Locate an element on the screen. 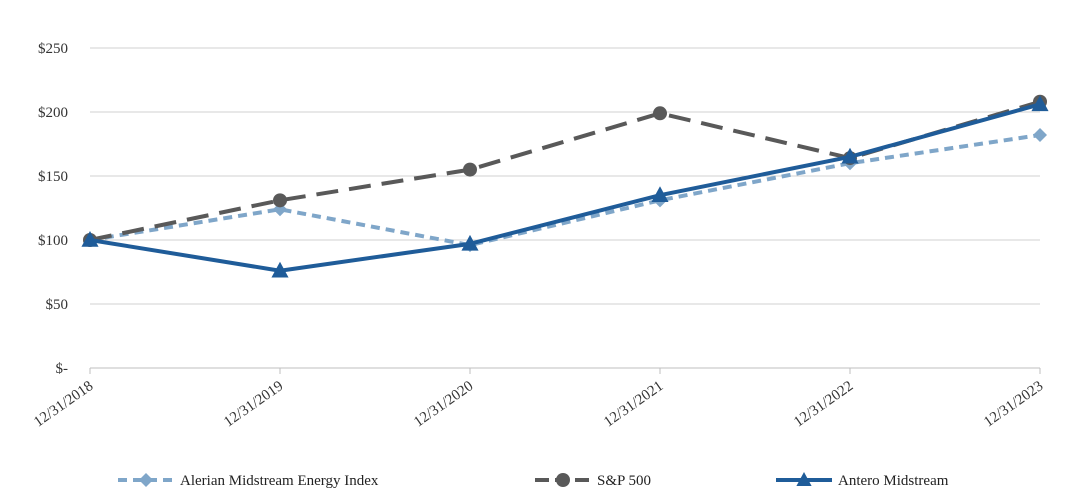 The width and height of the screenshot is (1081, 504). y-tick-label: $150 is located at coordinates (53, 177).